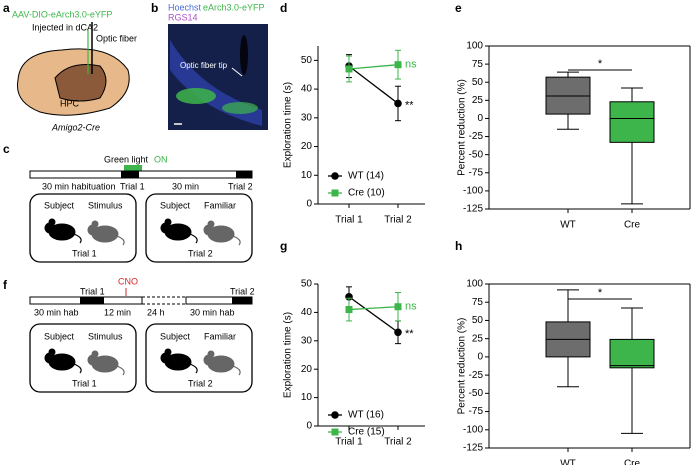  Describe the element at coordinates (70, 103) in the screenshot. I see `region-label: HPC` at that location.